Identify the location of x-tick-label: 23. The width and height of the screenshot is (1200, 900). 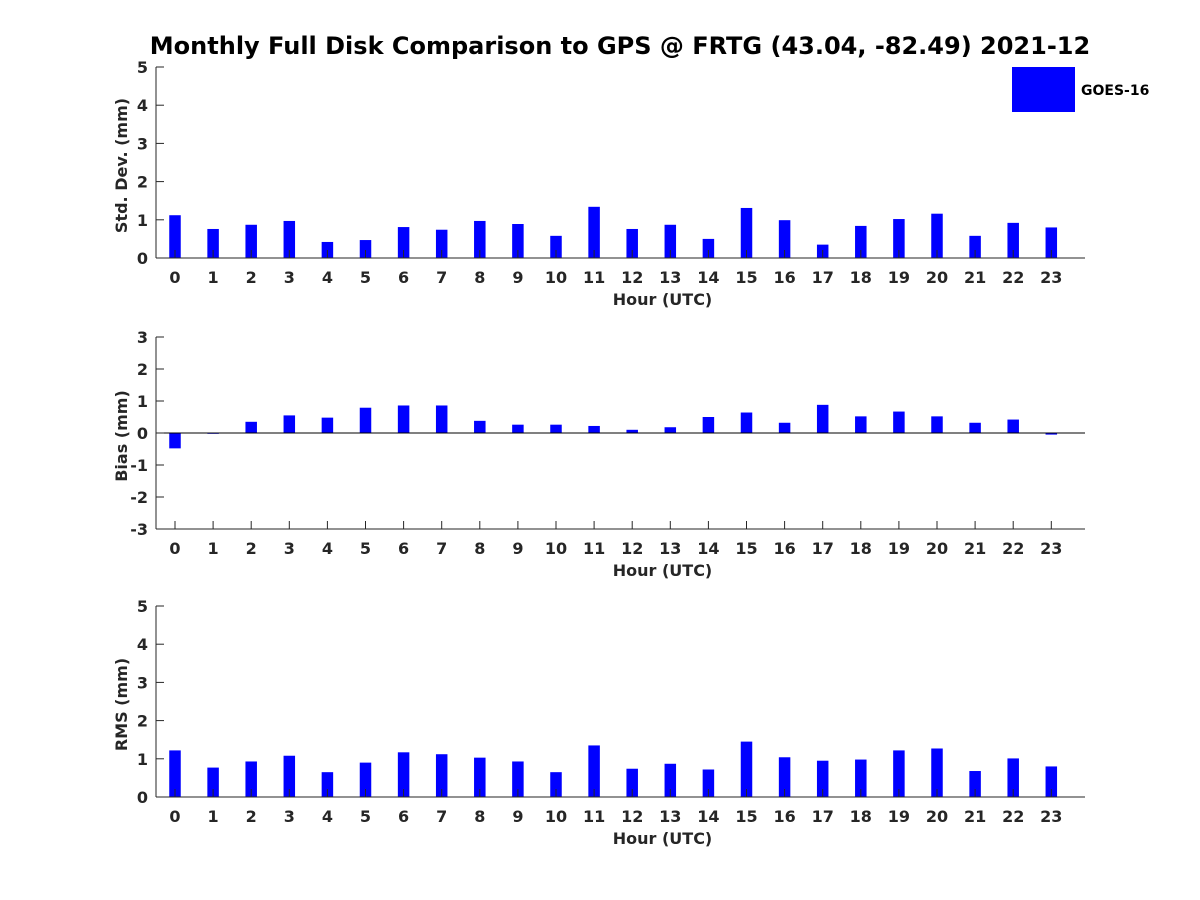
(1051, 816).